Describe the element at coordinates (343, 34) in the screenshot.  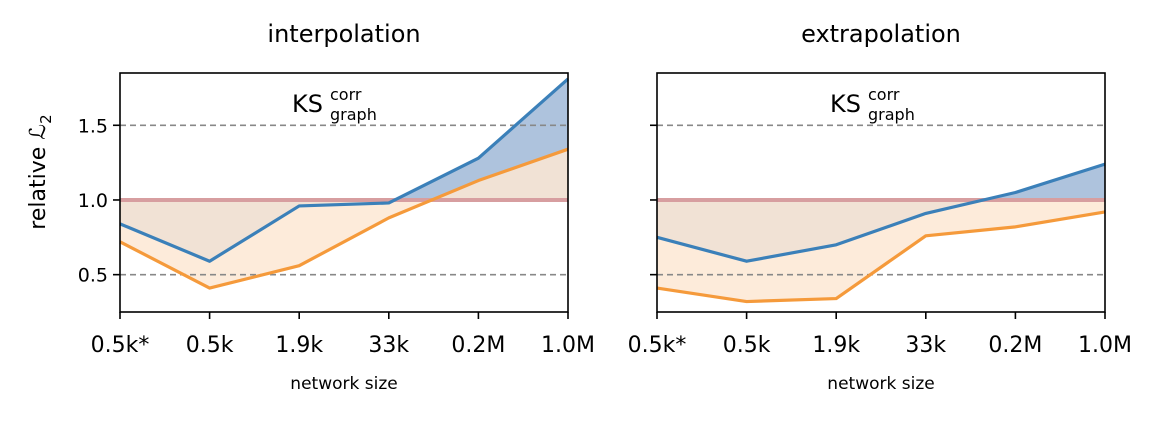
I see `chart-title: interpolation` at that location.